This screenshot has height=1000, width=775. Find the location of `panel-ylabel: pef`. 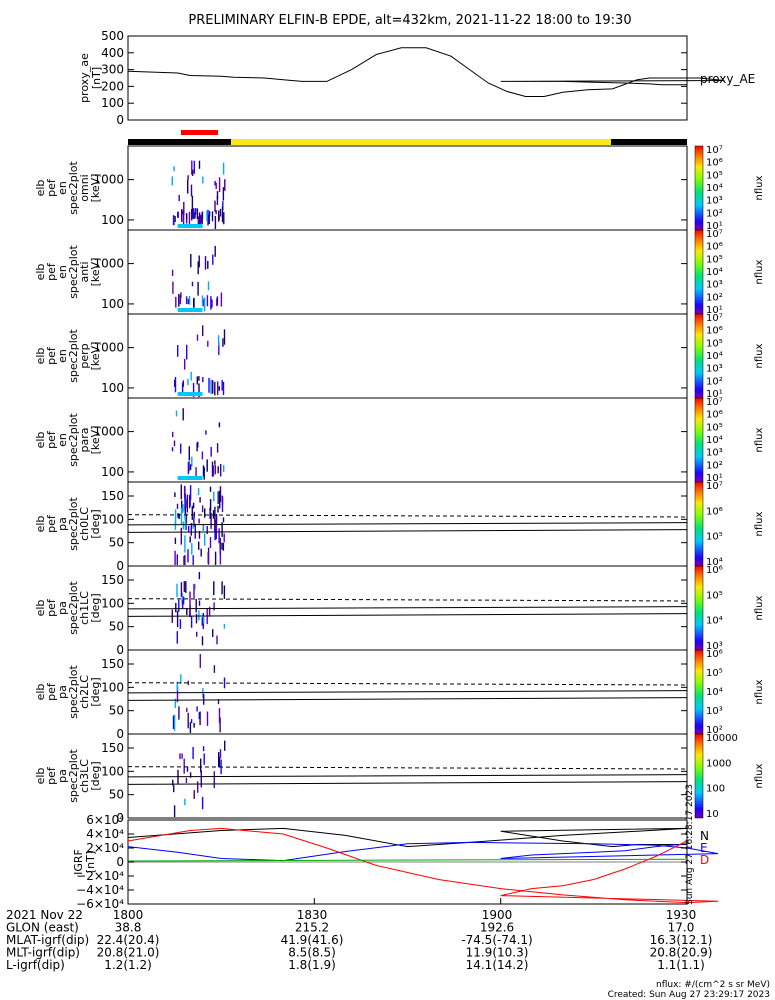

panel-ylabel: pef is located at coordinates (51, 439).